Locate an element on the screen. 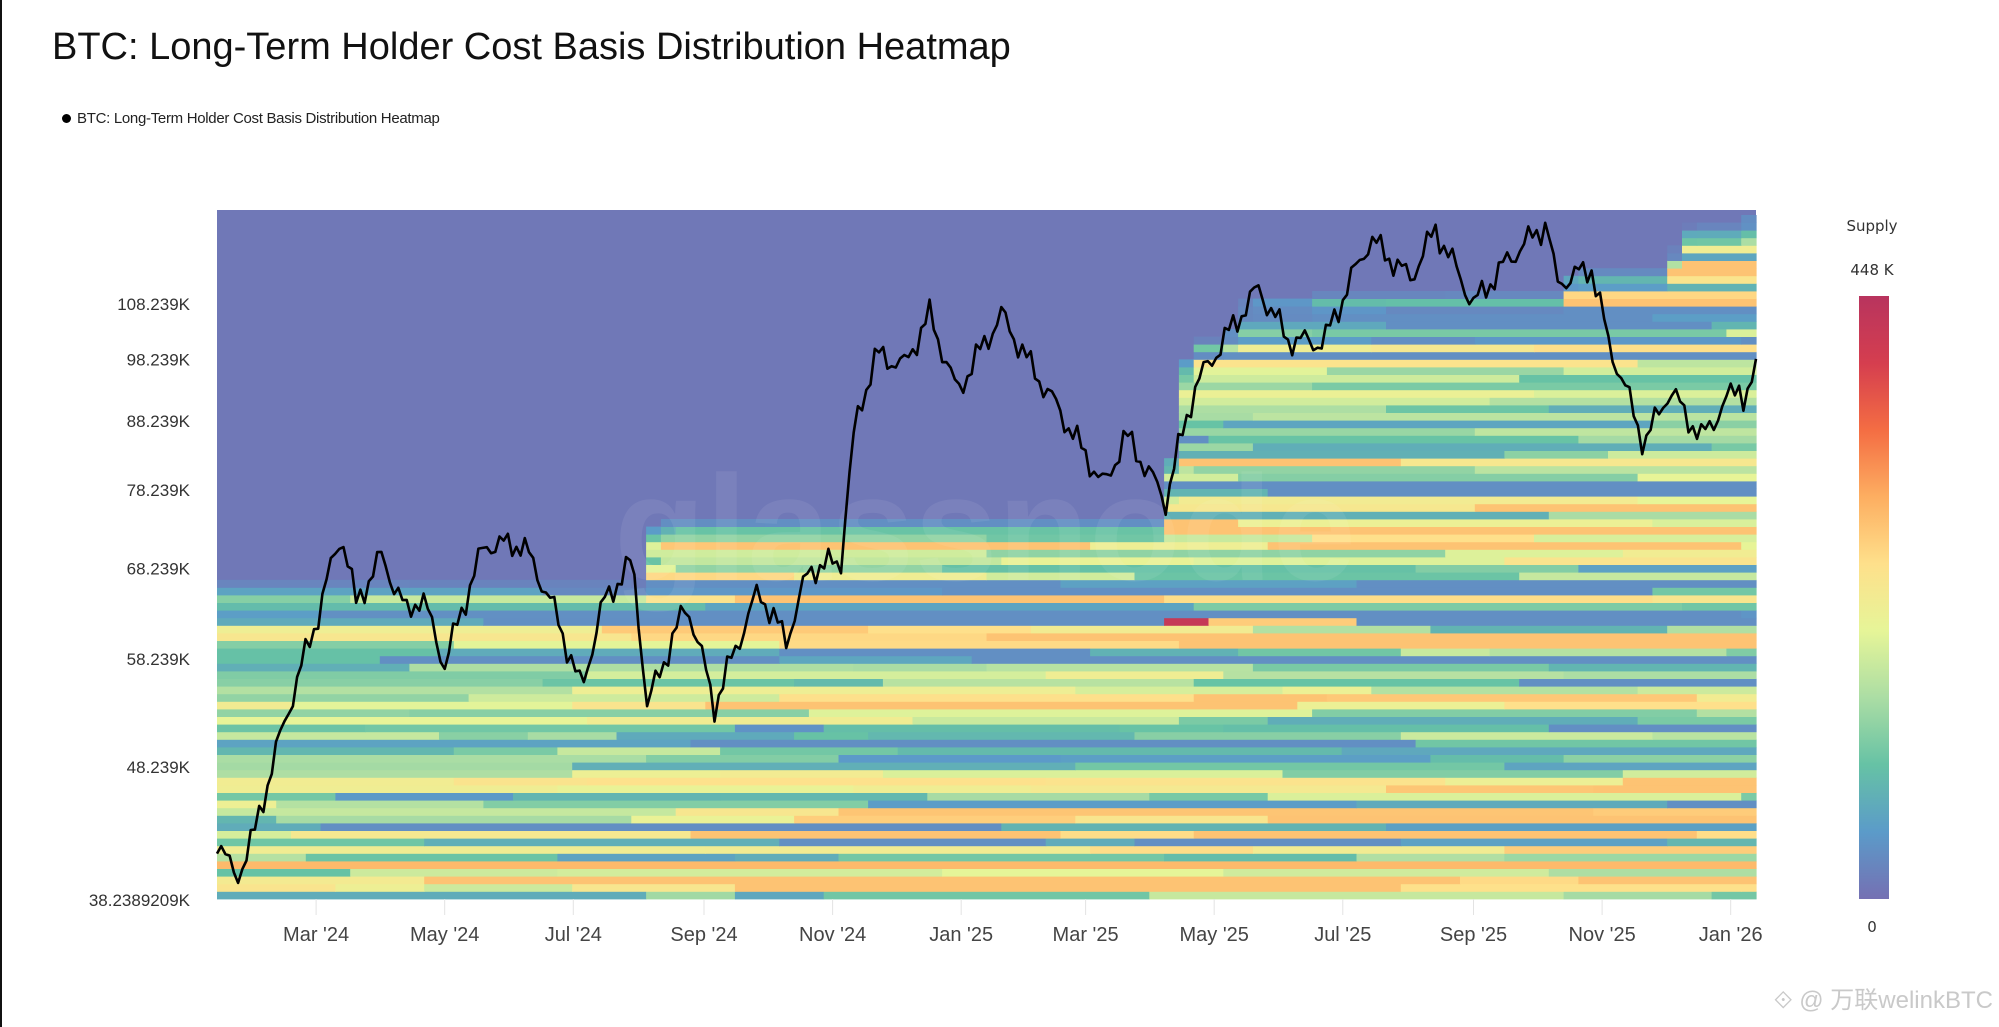 The height and width of the screenshot is (1027, 1999). y-tick-label: 108.239K is located at coordinates (153, 304).